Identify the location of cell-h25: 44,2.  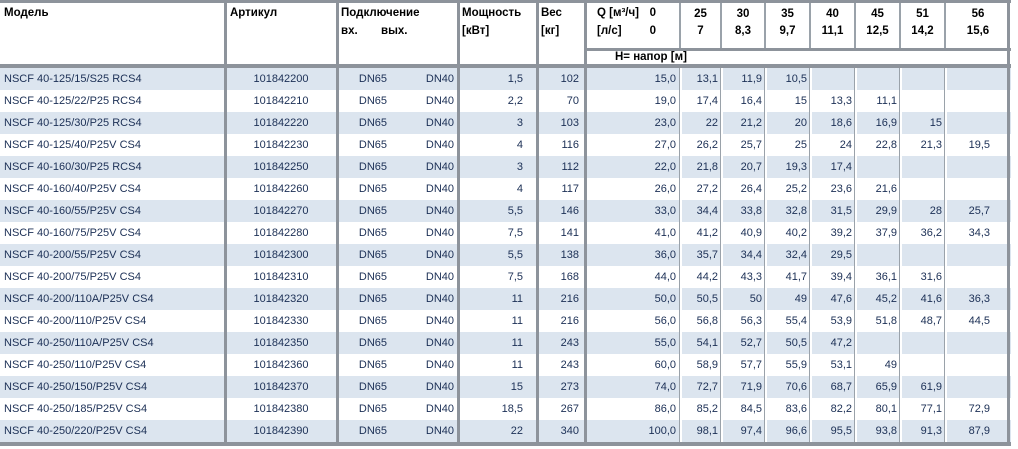
(707, 277).